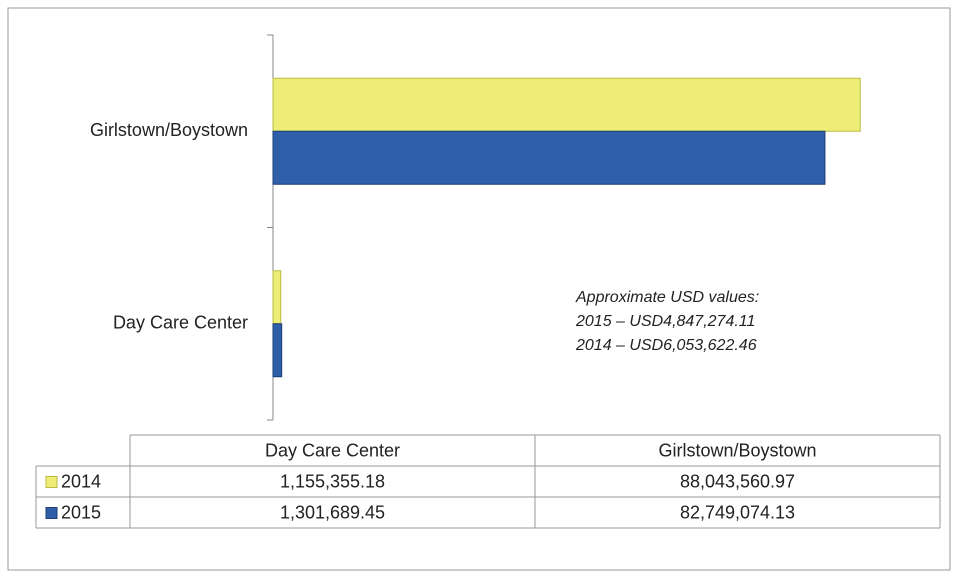 The height and width of the screenshot is (579, 959). Describe the element at coordinates (332, 512) in the screenshot. I see `table-cell: 1,301,689.45` at that location.